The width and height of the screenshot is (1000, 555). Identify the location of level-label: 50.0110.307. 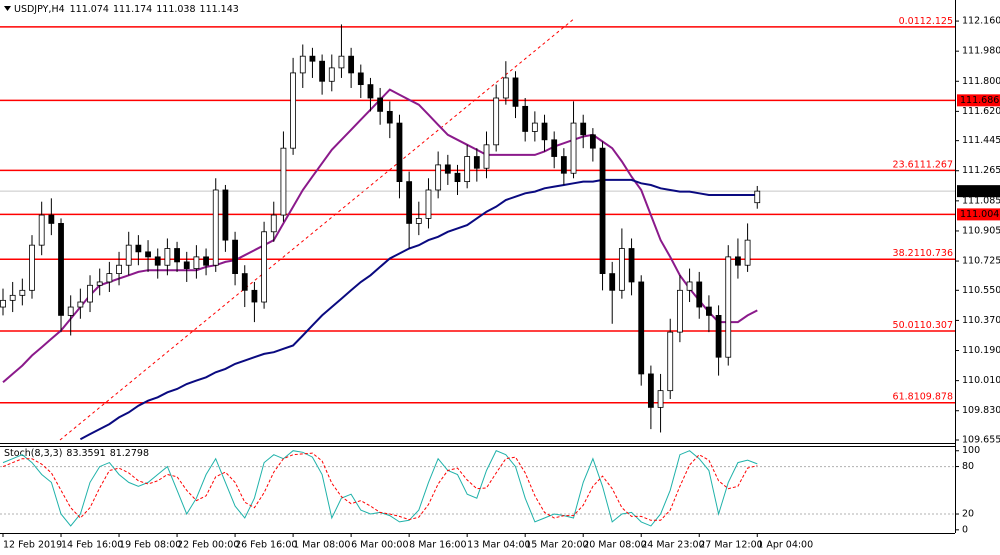
(923, 324).